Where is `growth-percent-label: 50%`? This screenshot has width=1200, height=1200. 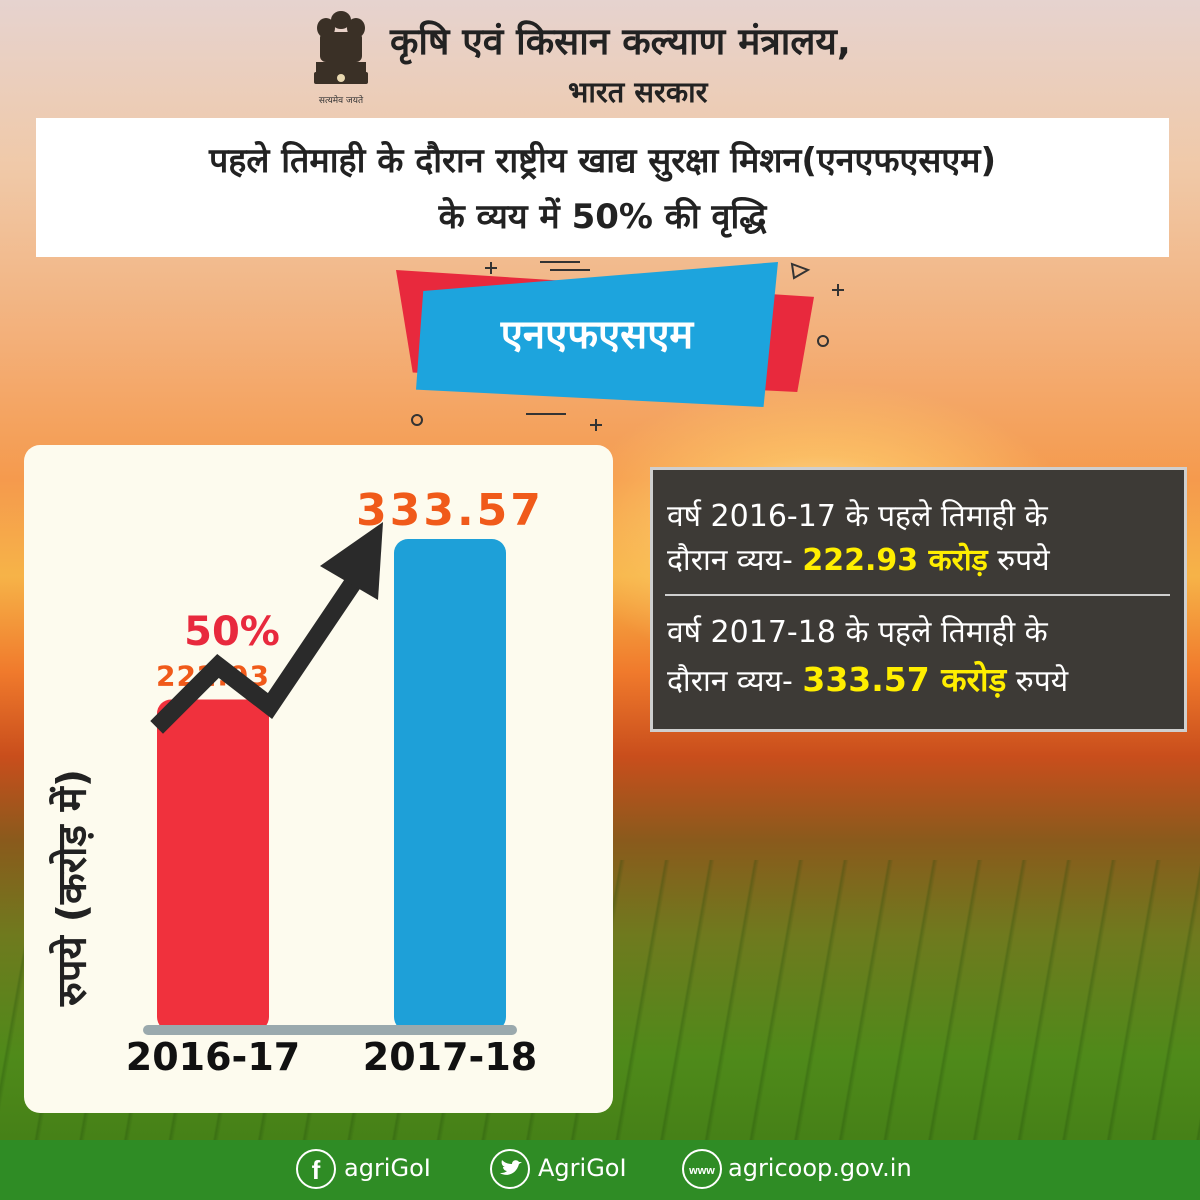
growth-percent-label: 50% is located at coordinates (232, 632).